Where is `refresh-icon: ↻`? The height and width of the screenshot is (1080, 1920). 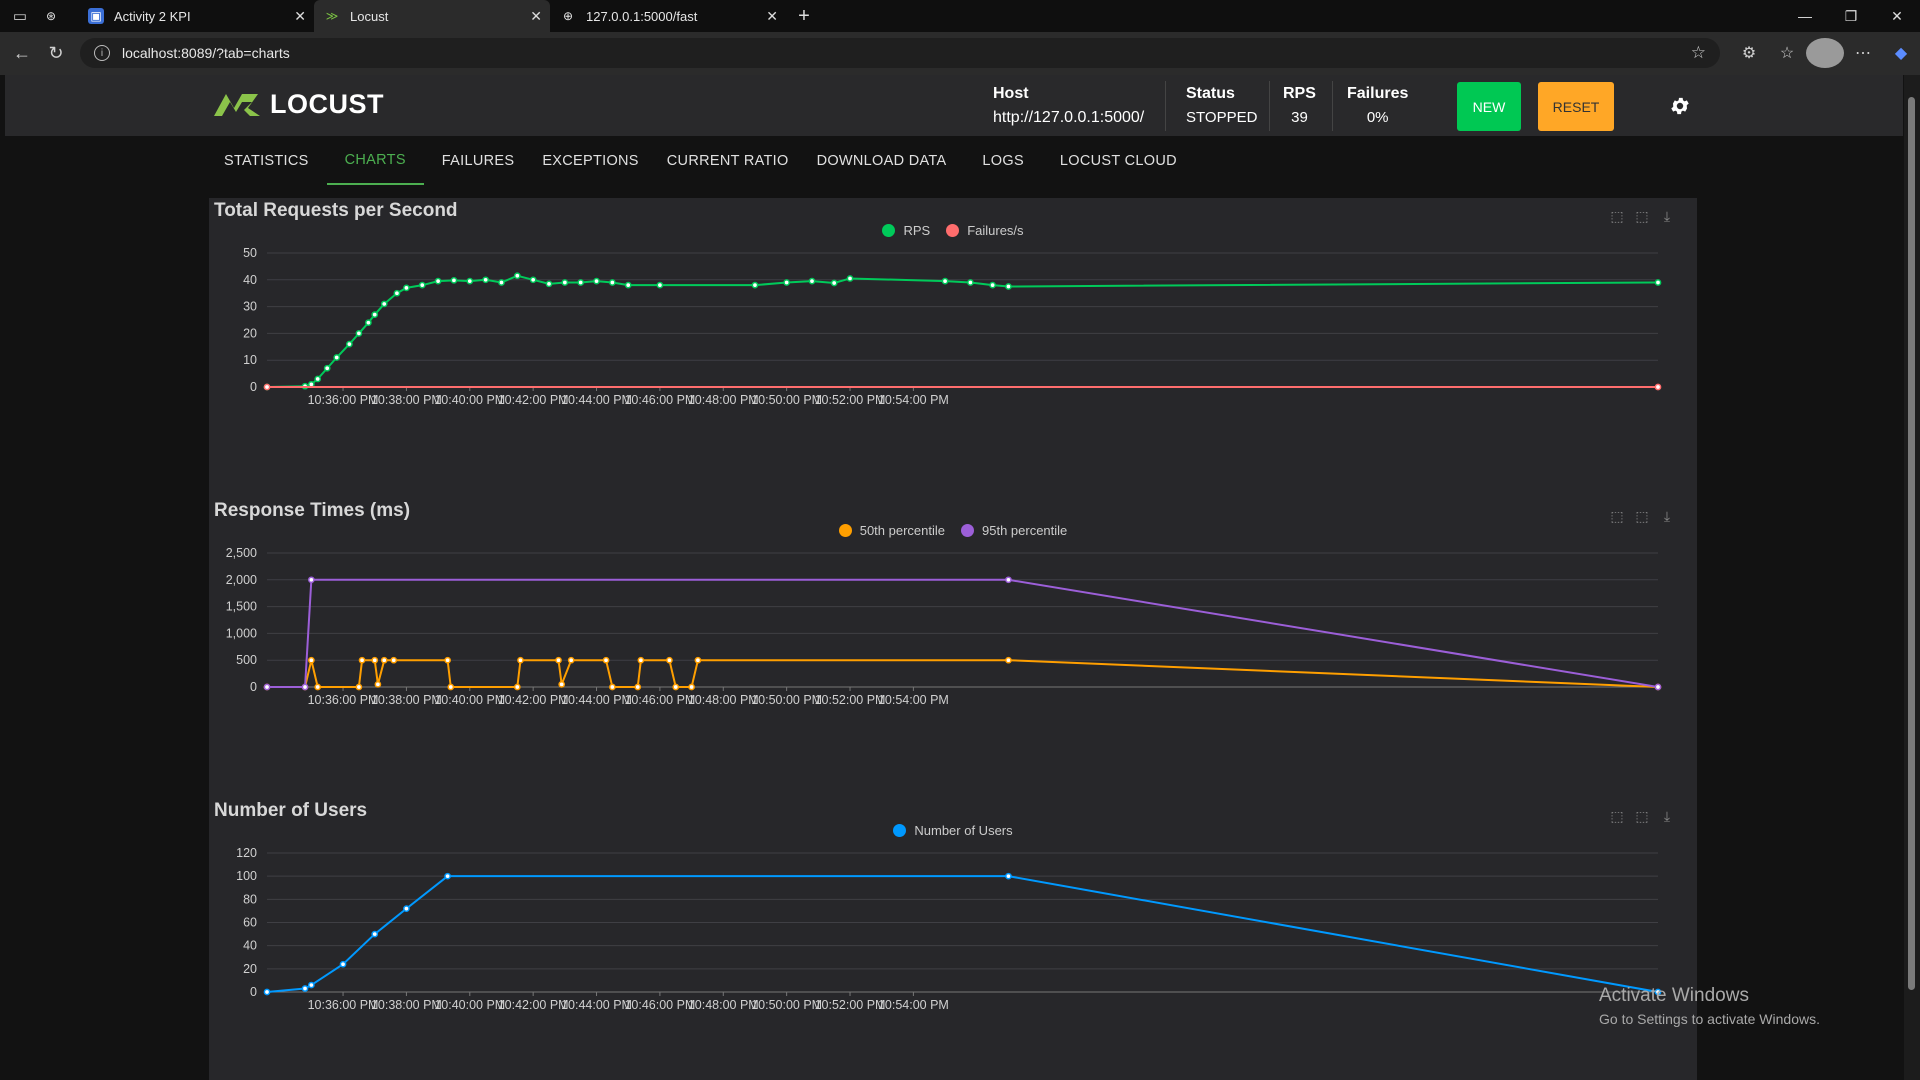 refresh-icon: ↻ is located at coordinates (56, 53).